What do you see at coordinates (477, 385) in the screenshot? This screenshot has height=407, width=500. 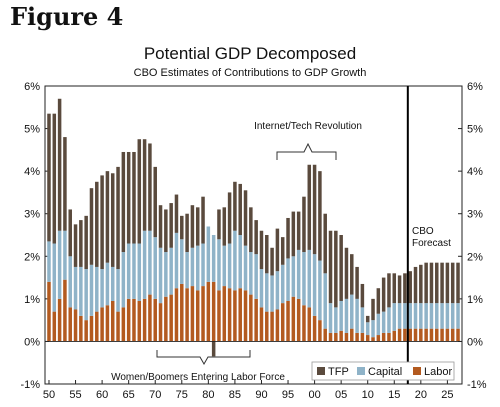 I see `y-tick-label-right: -1%` at bounding box center [477, 385].